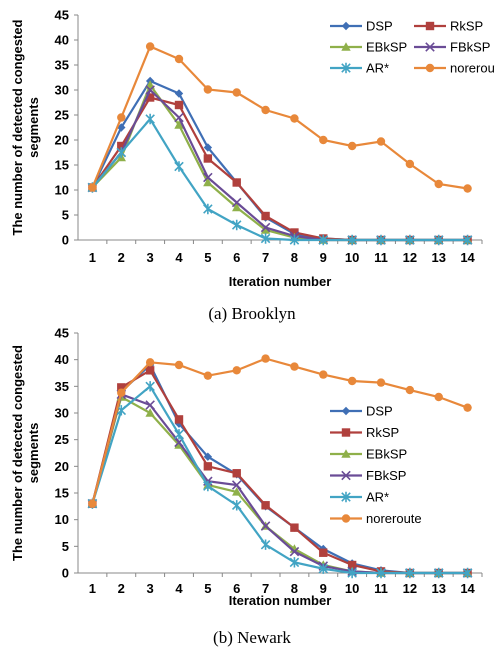  Describe the element at coordinates (252, 637) in the screenshot. I see `caption-newark: (b) Newark` at that location.